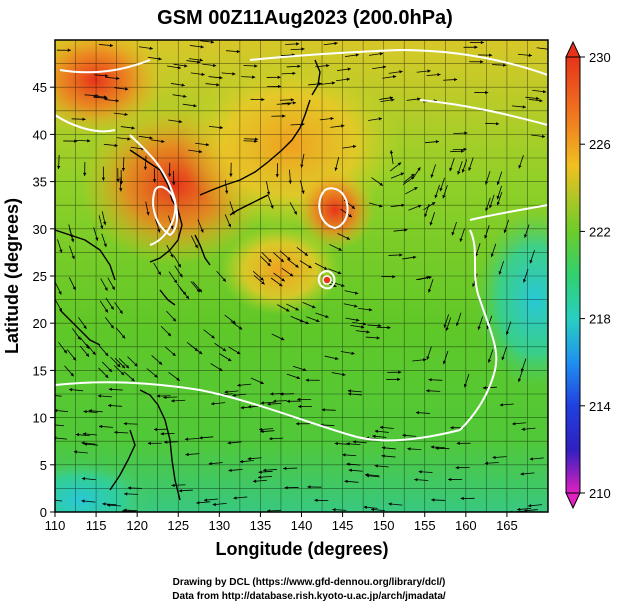  What do you see at coordinates (600, 231) in the screenshot?
I see `colorbar-tick-label: 222` at bounding box center [600, 231].